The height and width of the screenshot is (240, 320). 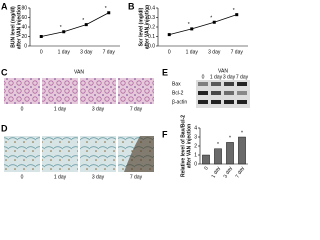 I want to click on y-tick-label: 0.0, so click(x=151, y=46).